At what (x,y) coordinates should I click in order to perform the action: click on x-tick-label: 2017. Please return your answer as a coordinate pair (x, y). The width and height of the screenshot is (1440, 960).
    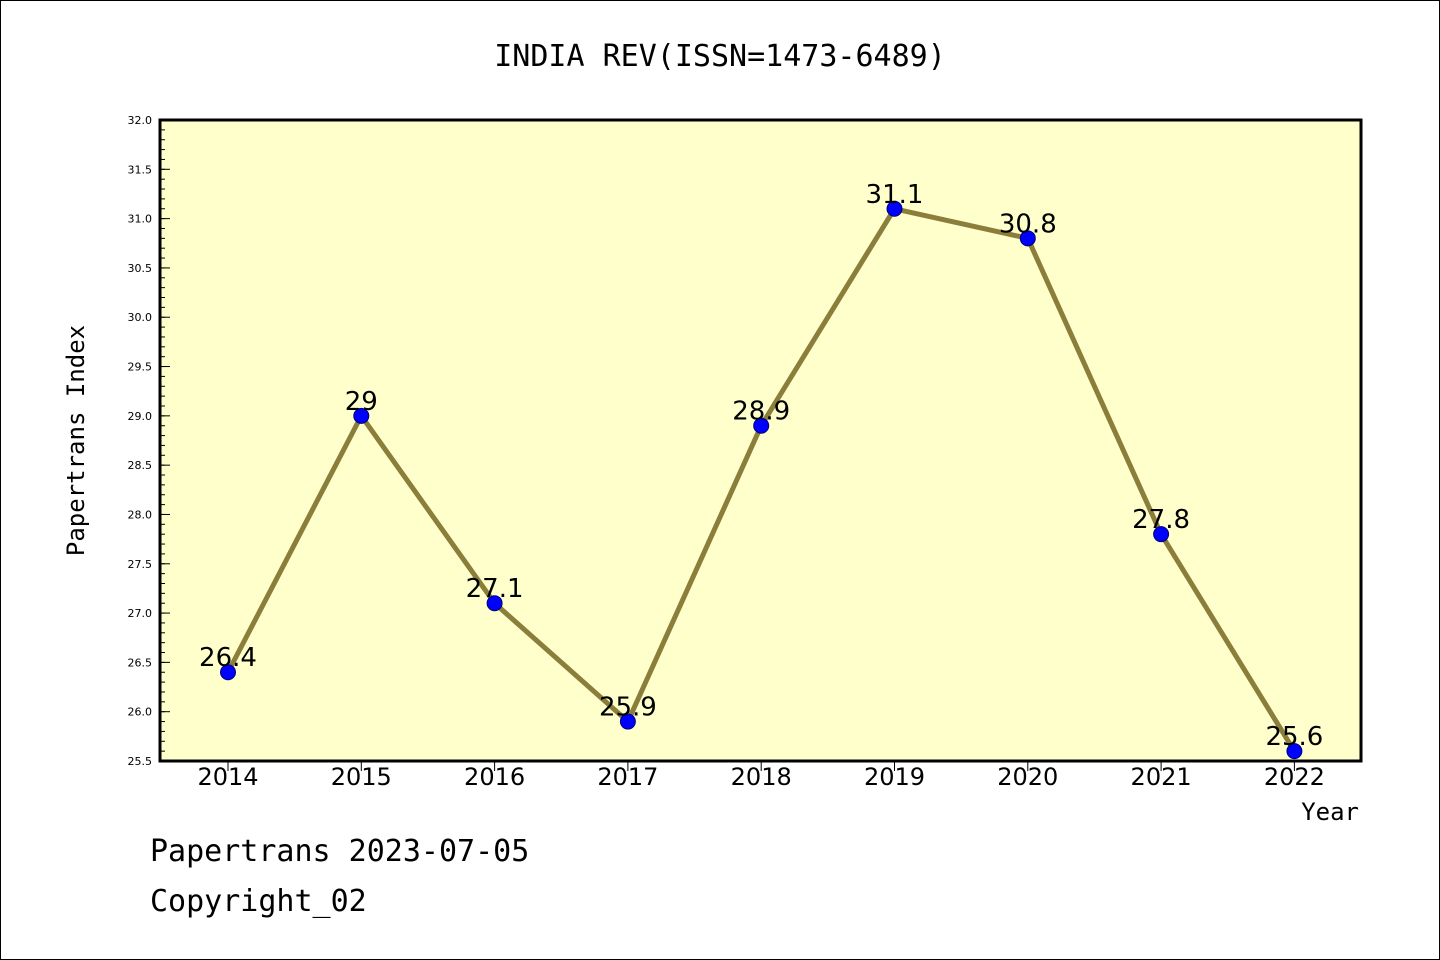
    Looking at the image, I should click on (627, 777).